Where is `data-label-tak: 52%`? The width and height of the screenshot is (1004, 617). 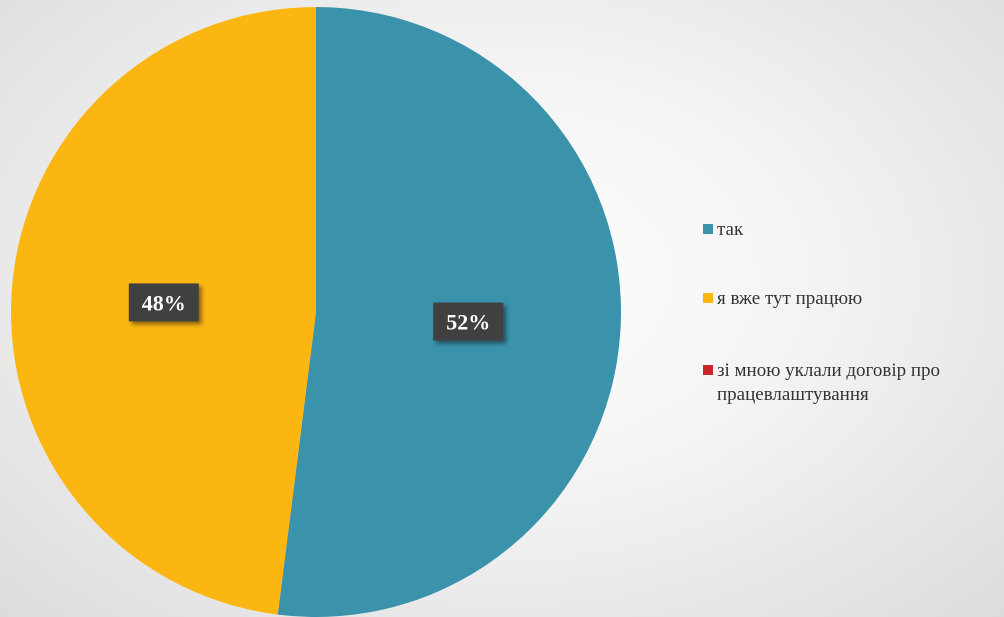 data-label-tak: 52% is located at coordinates (468, 321).